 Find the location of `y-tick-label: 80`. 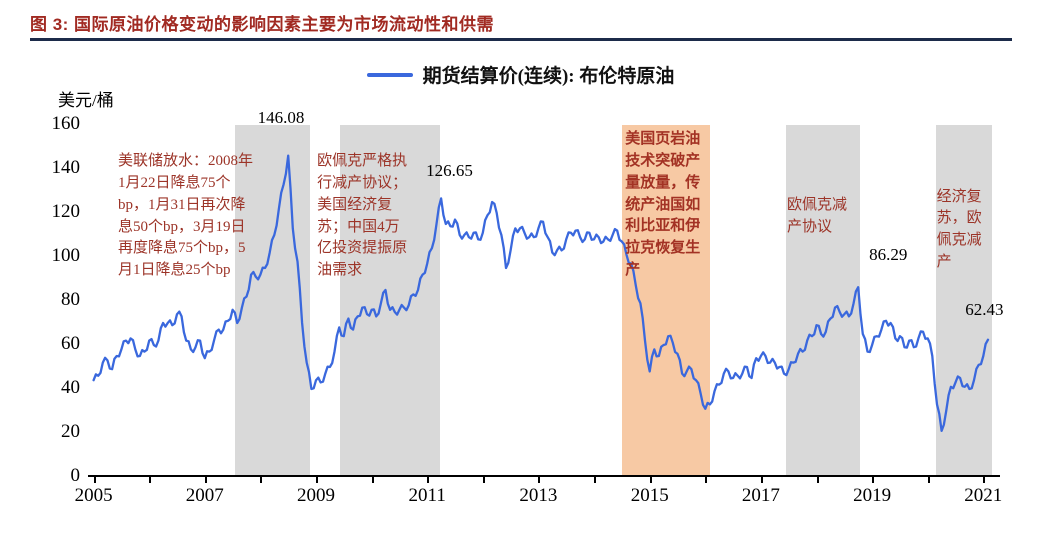

y-tick-label: 80 is located at coordinates (70, 299).